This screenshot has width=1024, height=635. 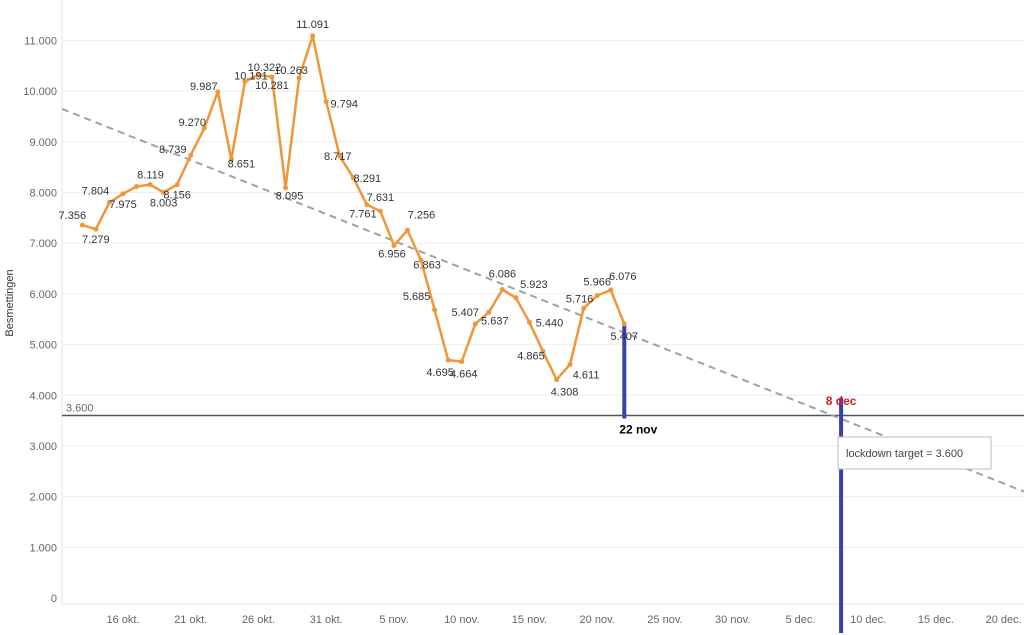 I want to click on y-tick-label: 1.000, so click(x=43, y=548).